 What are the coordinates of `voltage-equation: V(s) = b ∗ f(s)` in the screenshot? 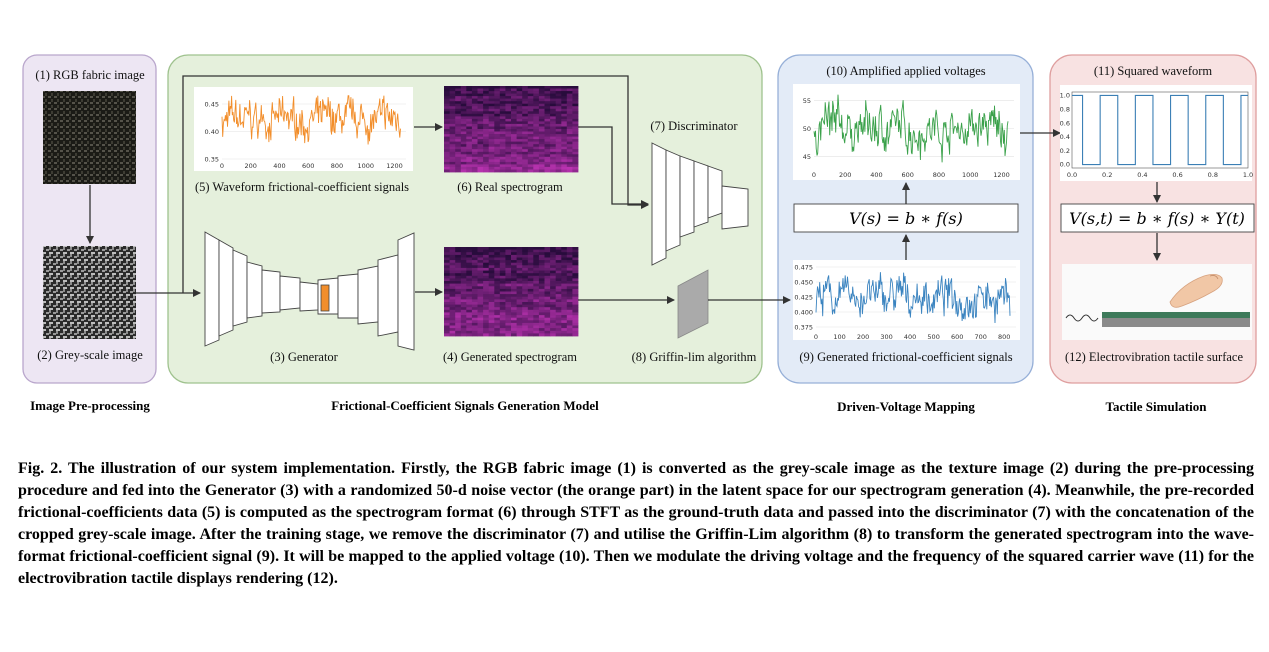 It's located at (906, 218).